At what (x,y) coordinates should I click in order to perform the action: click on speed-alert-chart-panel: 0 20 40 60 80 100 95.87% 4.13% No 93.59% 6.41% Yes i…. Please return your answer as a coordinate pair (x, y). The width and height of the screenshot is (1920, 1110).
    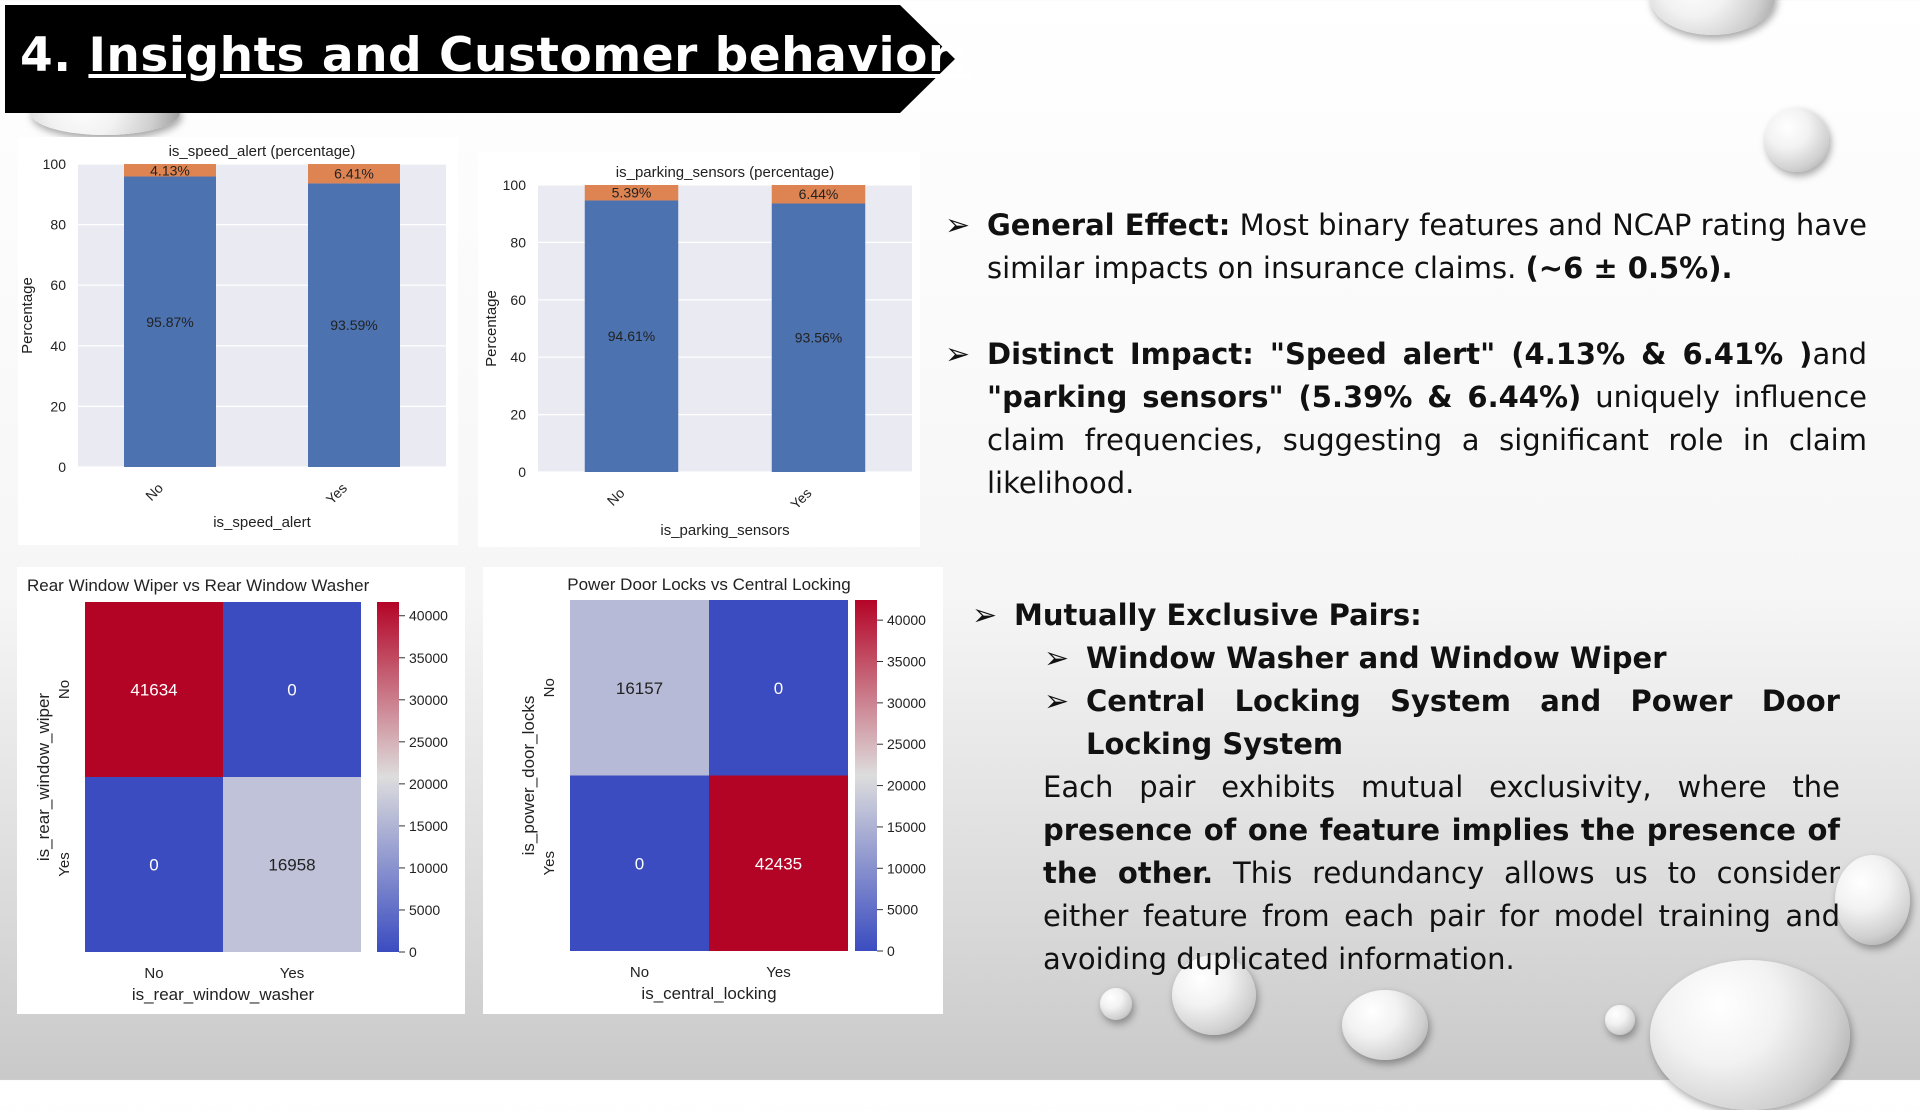
    Looking at the image, I should click on (238, 341).